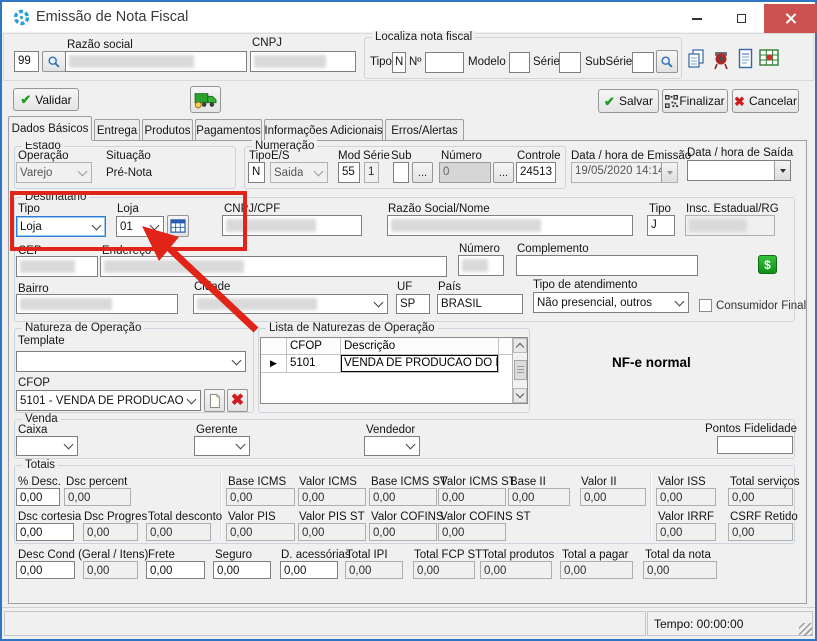 The image size is (817, 641). I want to click on localiza-numero-field, so click(444, 62).